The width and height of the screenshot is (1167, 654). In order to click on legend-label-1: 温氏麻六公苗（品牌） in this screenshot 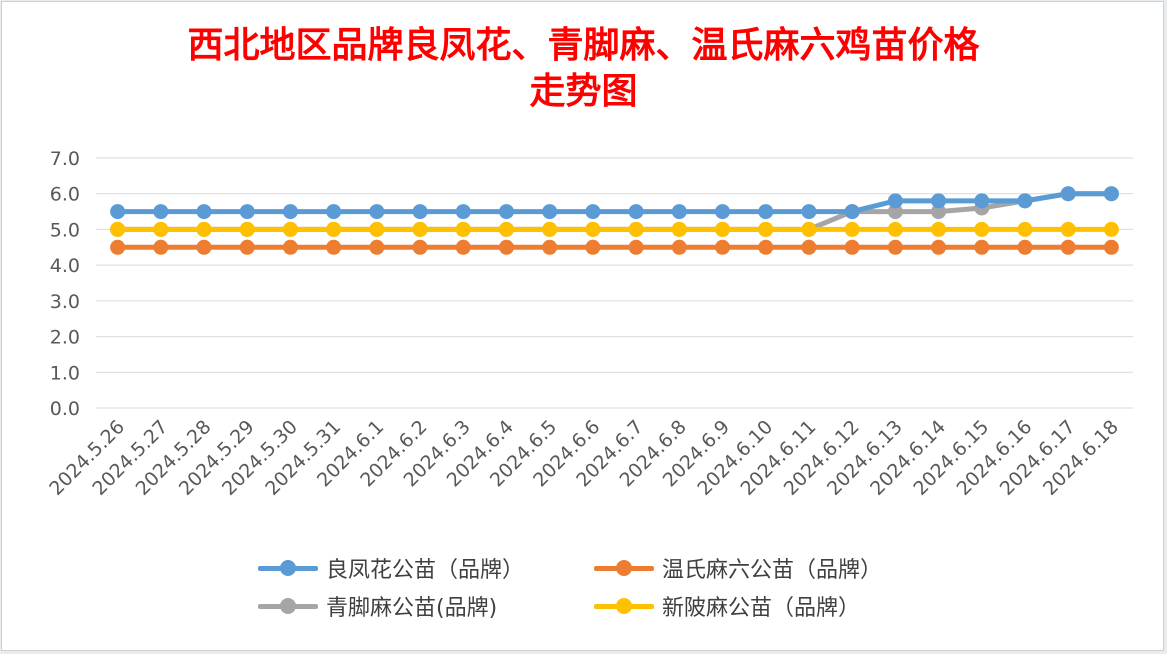, I will do `click(772, 570)`.